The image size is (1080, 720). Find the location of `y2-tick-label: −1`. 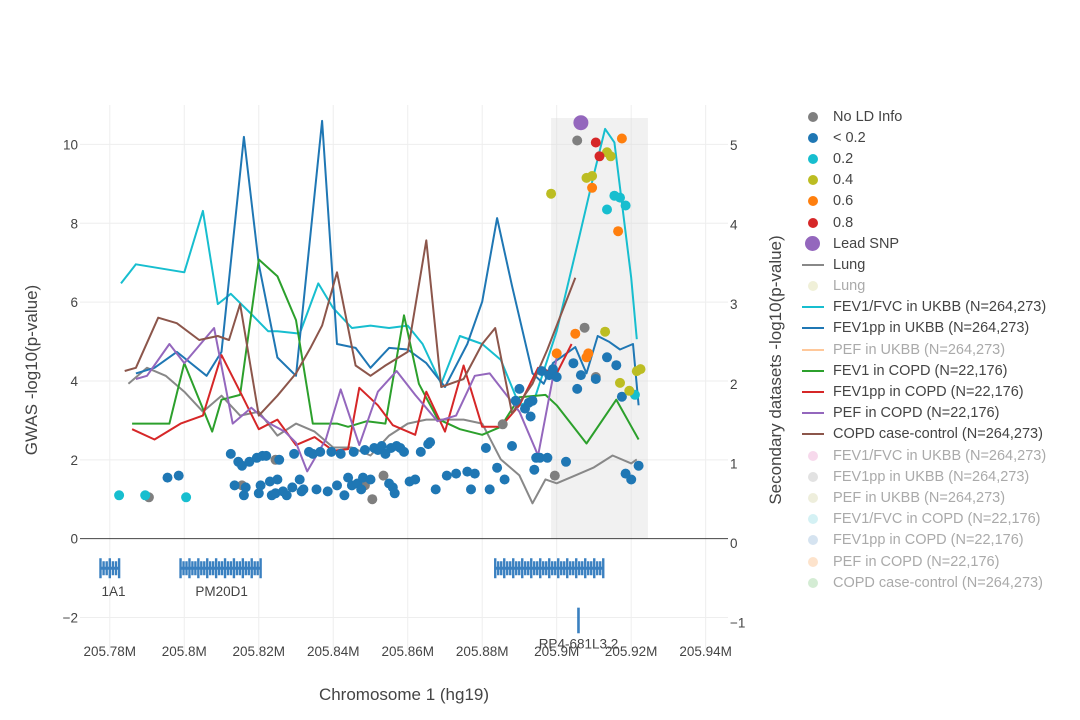

y2-tick-label: −1 is located at coordinates (737, 623).